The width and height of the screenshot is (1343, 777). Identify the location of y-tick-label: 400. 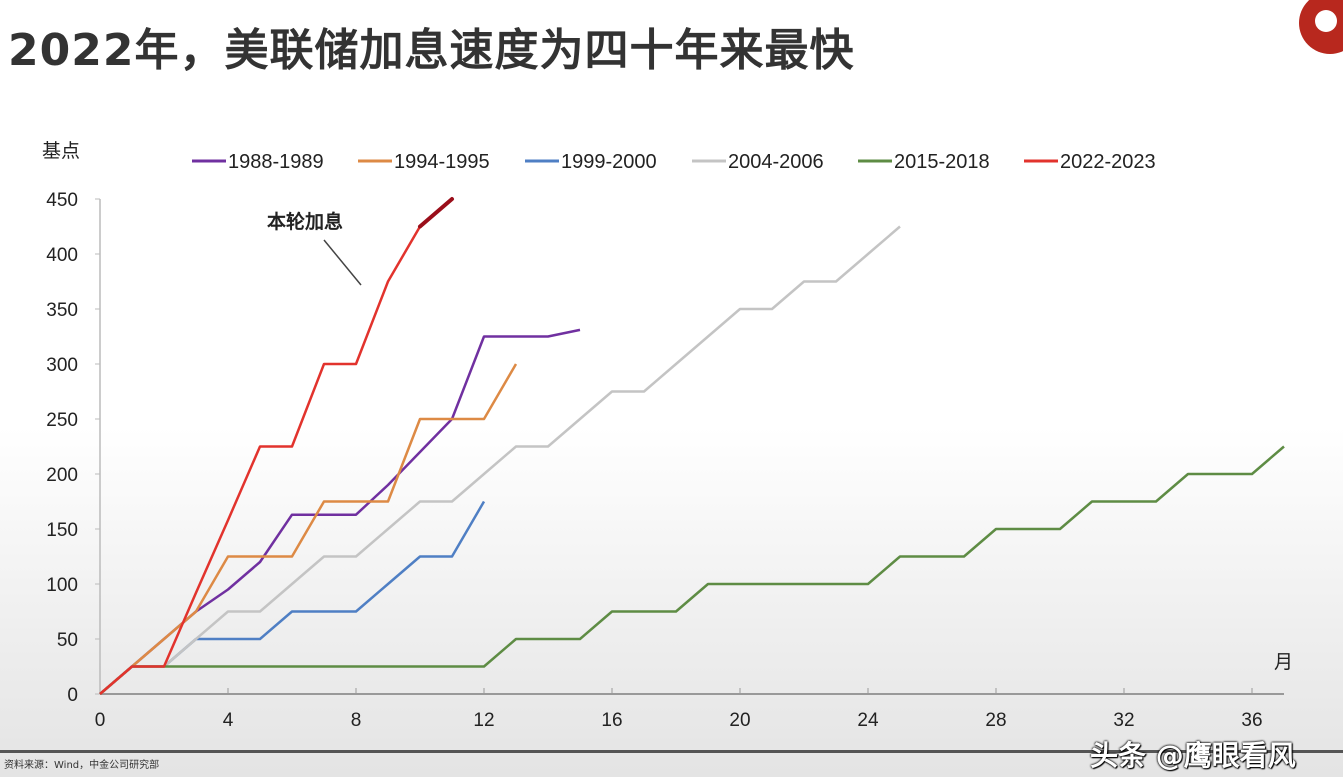
(62, 255).